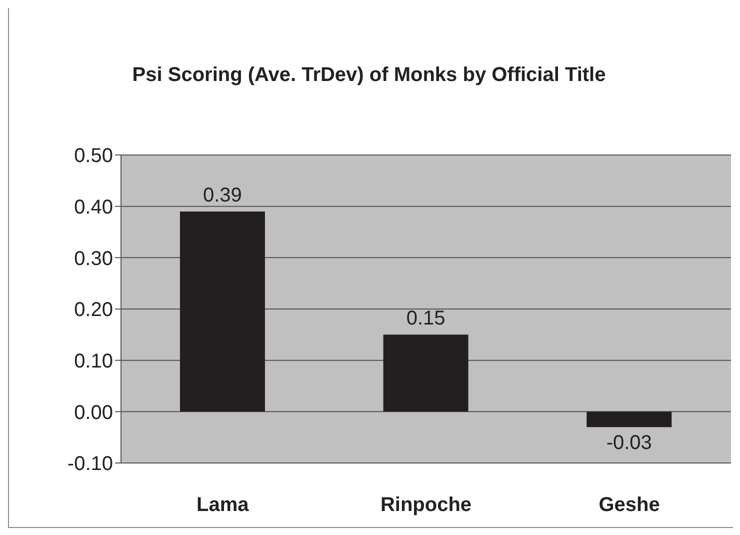 Image resolution: width=740 pixels, height=535 pixels. I want to click on y-tick-label: 0.50, so click(93, 156).